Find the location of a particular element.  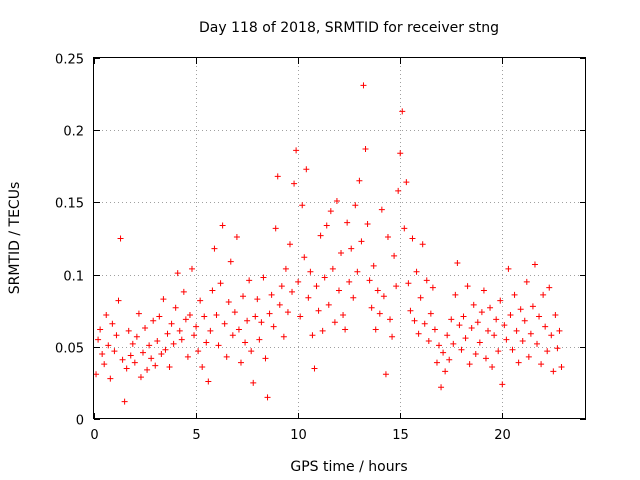

y-tick-label: 0.25 is located at coordinates (69, 60).